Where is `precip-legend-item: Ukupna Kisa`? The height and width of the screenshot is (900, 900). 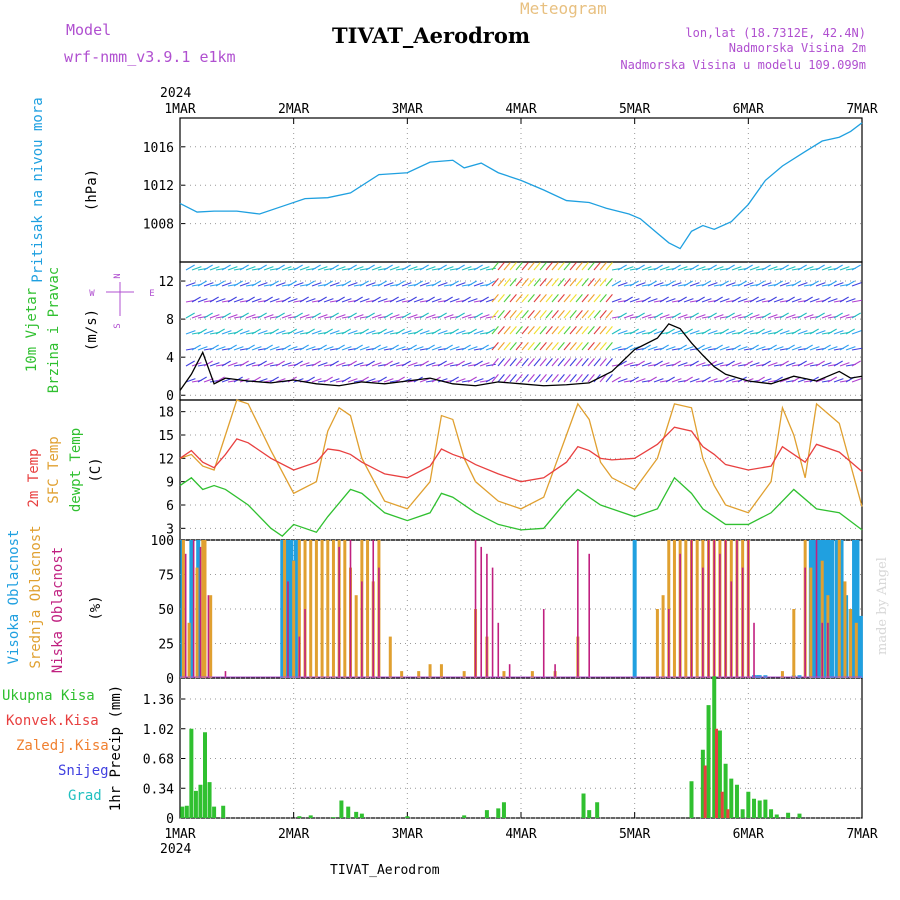 precip-legend-item: Ukupna Kisa is located at coordinates (48, 696).